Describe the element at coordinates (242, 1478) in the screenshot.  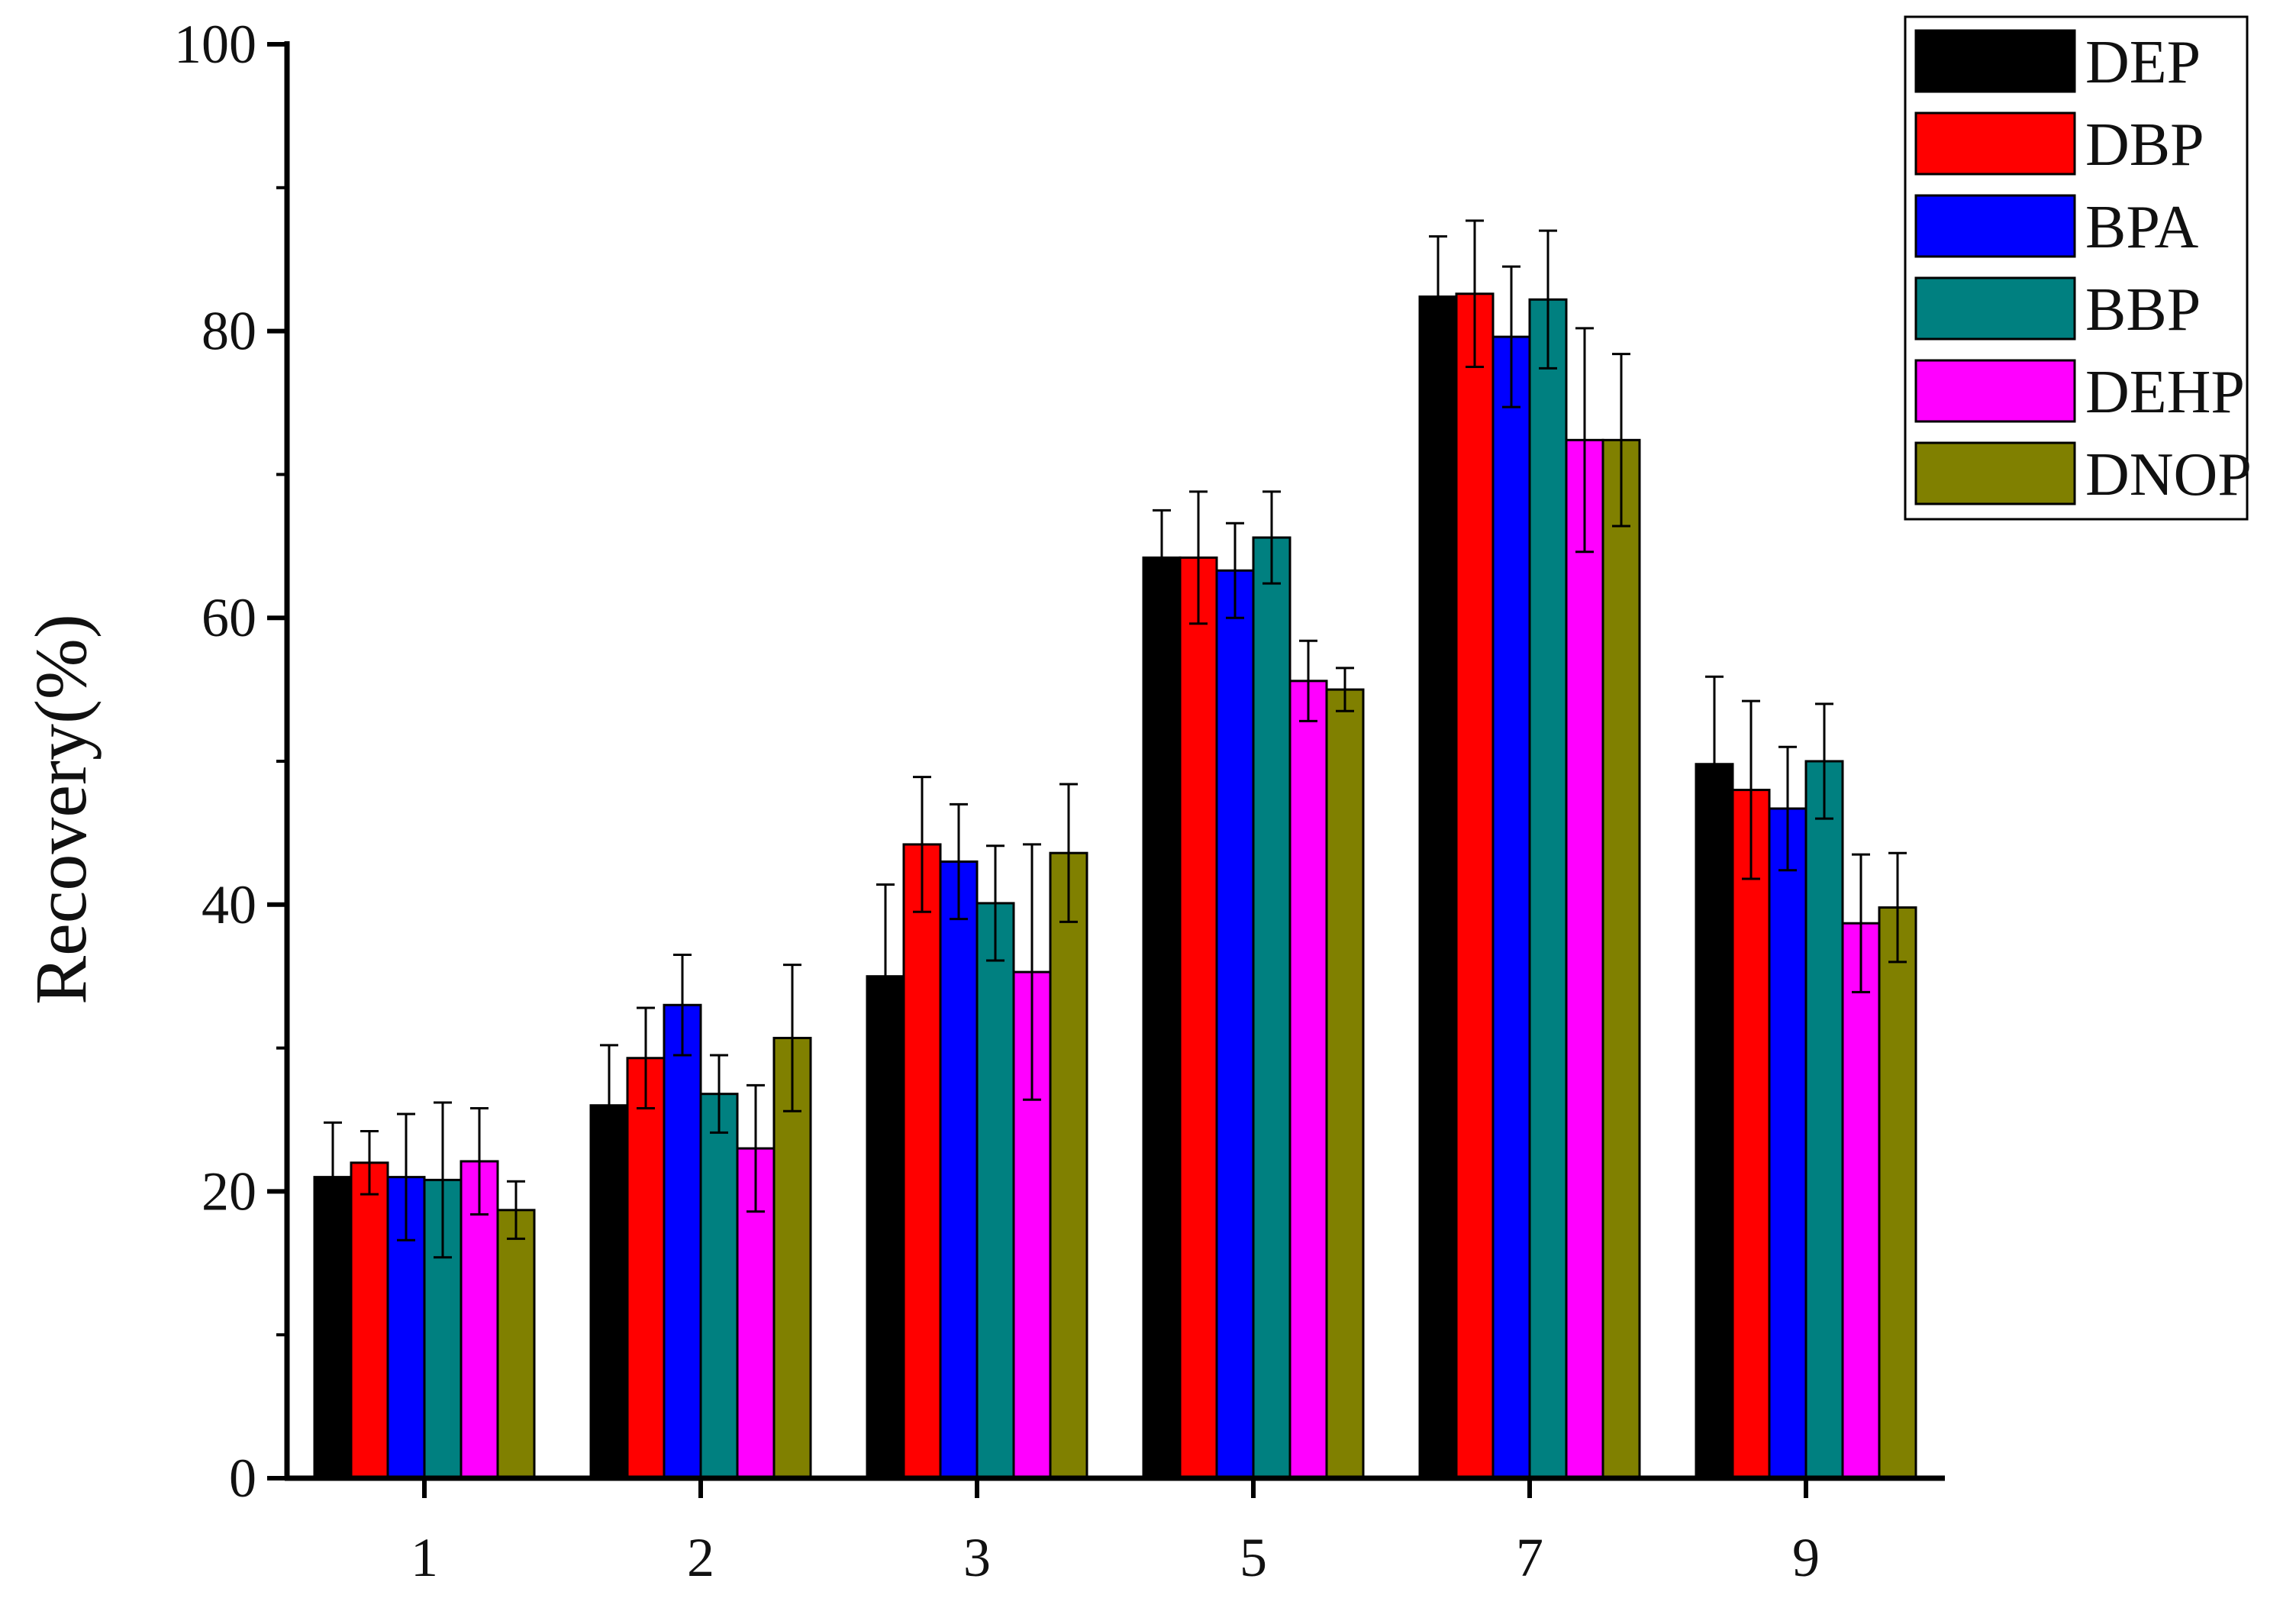
I see `y-tick-label-0: 0` at that location.